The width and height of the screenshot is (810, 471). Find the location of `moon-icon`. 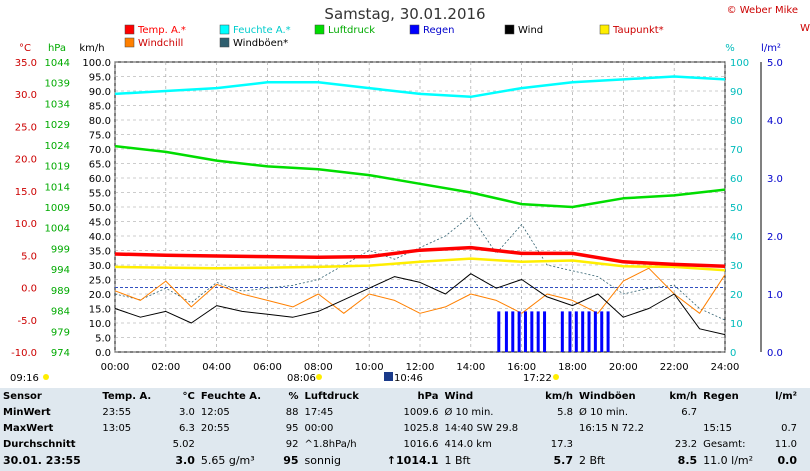

moon-icon is located at coordinates (388, 376).